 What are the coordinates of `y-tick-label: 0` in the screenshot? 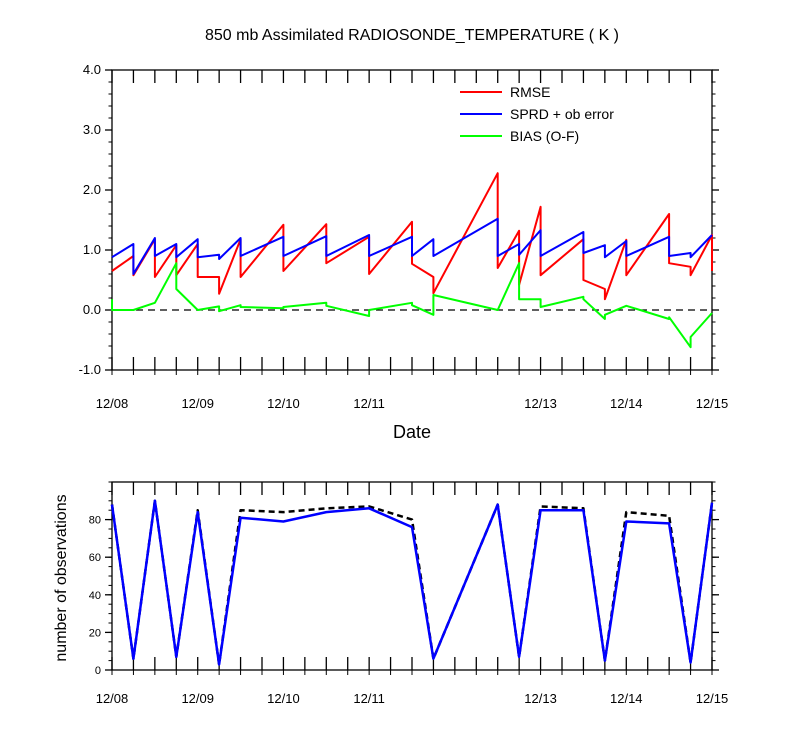 It's located at (98, 671).